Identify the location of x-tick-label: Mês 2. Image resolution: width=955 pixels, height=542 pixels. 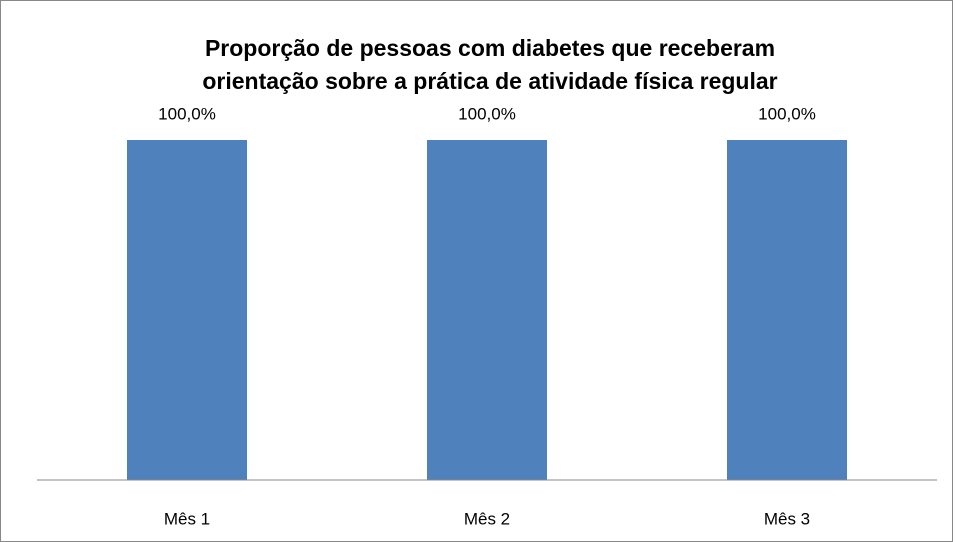
(487, 518).